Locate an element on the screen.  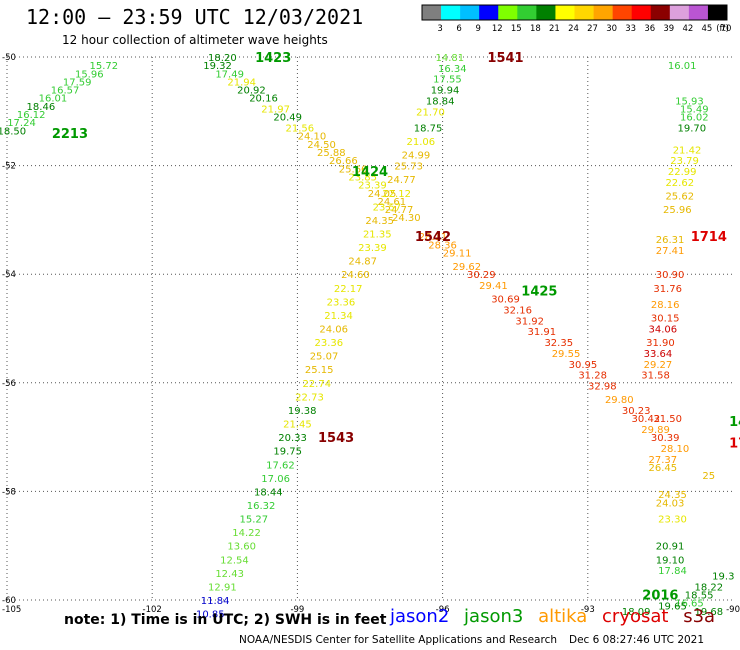
y-tick-label: -52 is located at coordinates (9, 167).